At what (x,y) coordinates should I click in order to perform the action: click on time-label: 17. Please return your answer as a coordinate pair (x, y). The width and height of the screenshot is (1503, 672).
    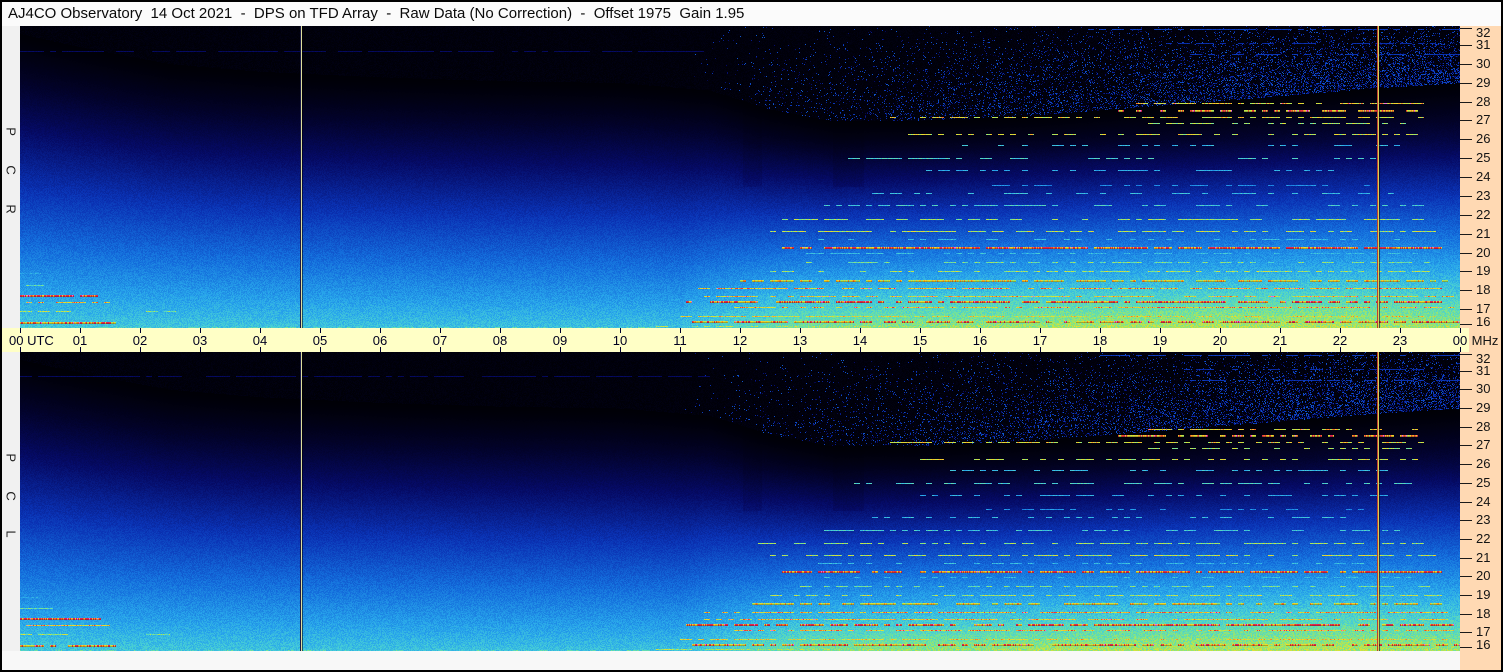
    Looking at the image, I should click on (1040, 340).